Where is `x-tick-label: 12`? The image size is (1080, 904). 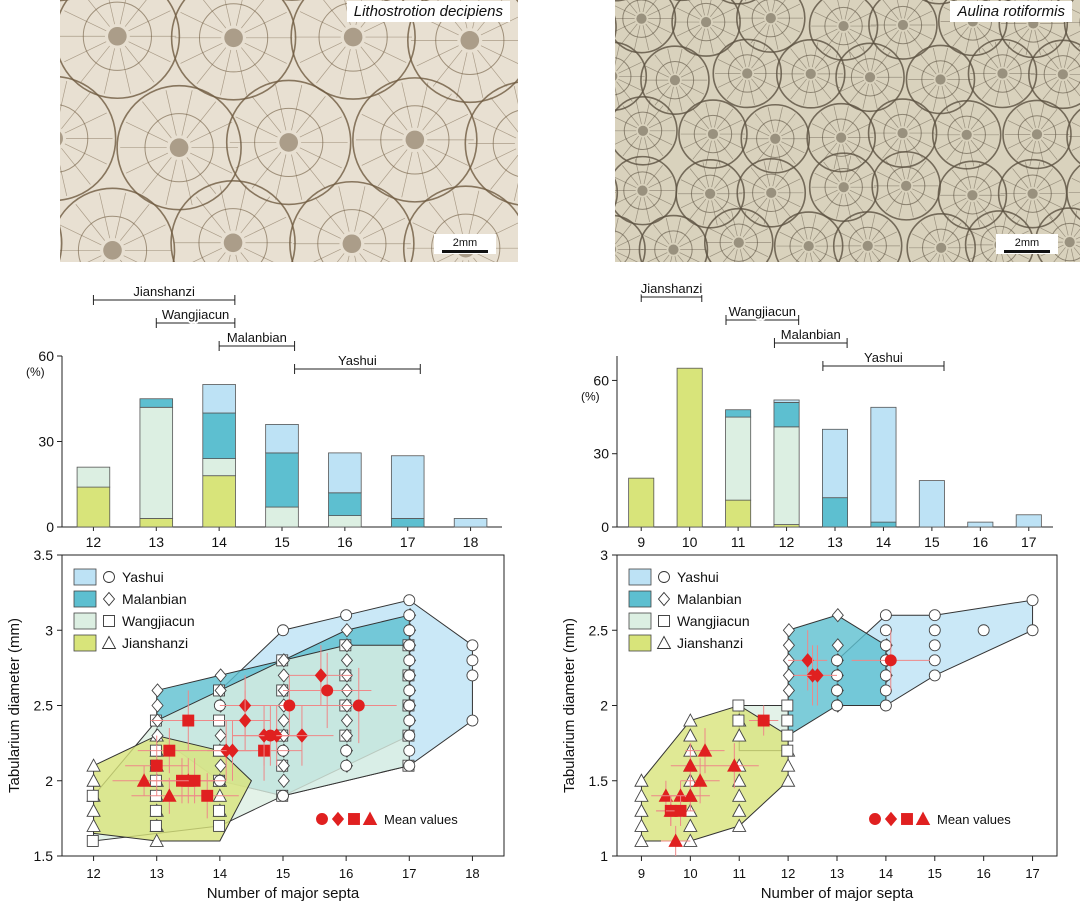 x-tick-label: 12 is located at coordinates (788, 873).